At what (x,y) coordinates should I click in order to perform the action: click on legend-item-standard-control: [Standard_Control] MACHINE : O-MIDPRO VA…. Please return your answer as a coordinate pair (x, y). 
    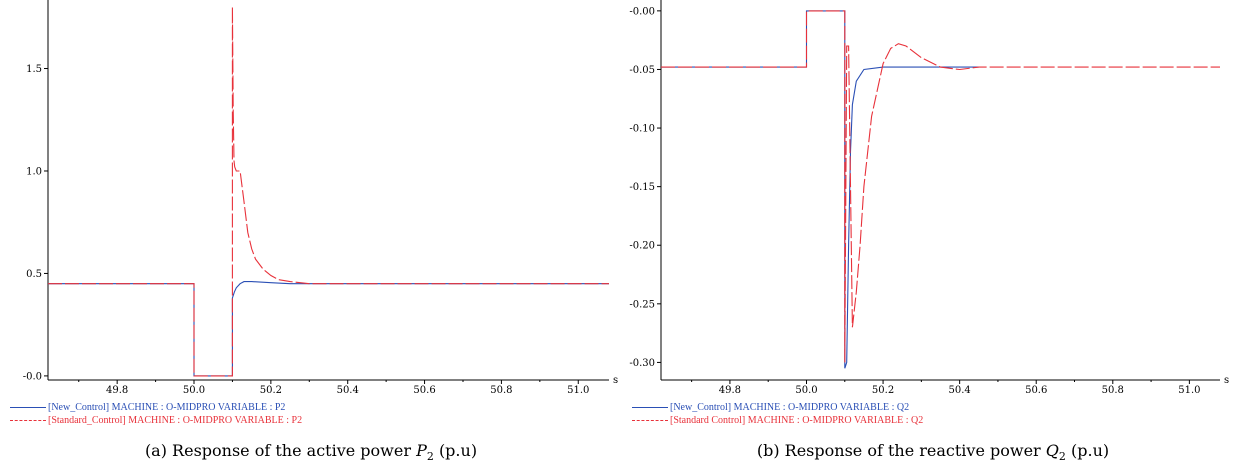
    Looking at the image, I should click on (156, 420).